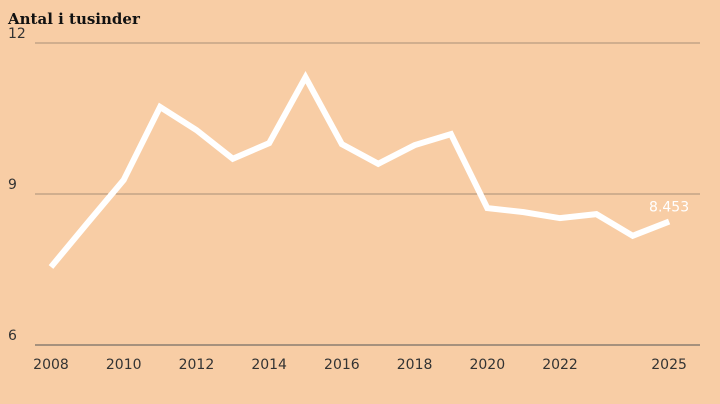 This screenshot has height=404, width=720. I want to click on x-tick-label: 2014, so click(269, 365).